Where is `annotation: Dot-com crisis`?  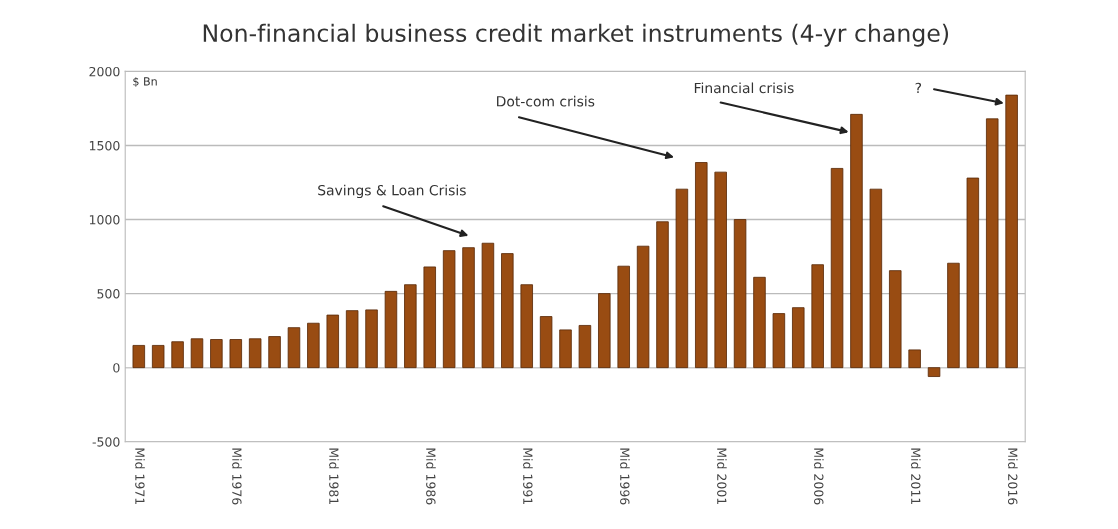 annotation: Dot-com crisis is located at coordinates (546, 101).